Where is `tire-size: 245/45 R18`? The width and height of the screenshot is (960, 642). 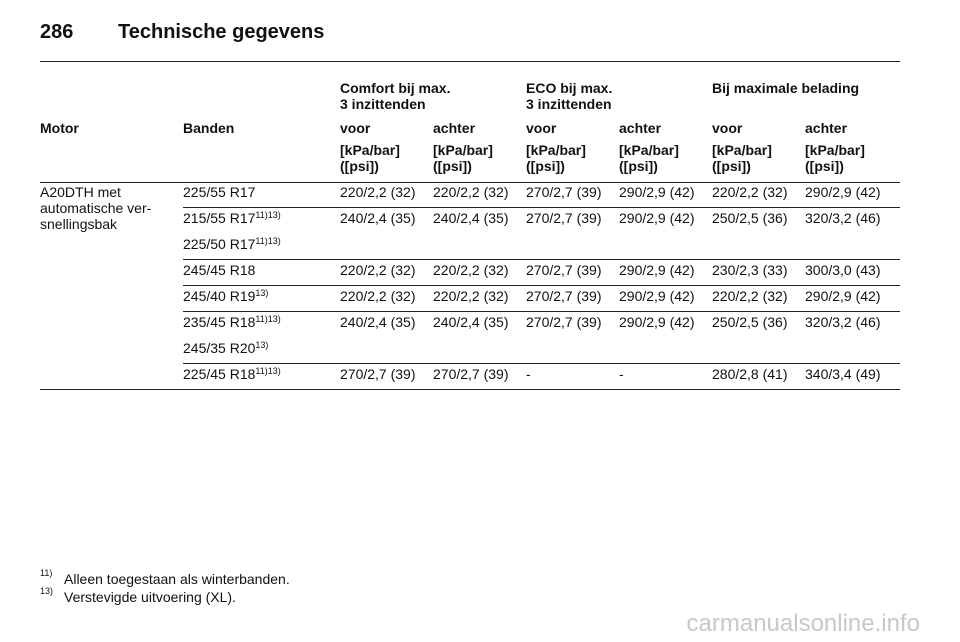 tire-size: 245/45 R18 is located at coordinates (219, 270).